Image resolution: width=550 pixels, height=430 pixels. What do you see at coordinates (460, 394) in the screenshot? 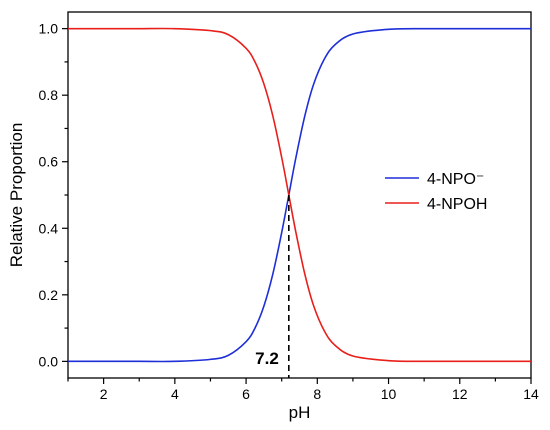
I see `x-tick-label: 12` at bounding box center [460, 394].